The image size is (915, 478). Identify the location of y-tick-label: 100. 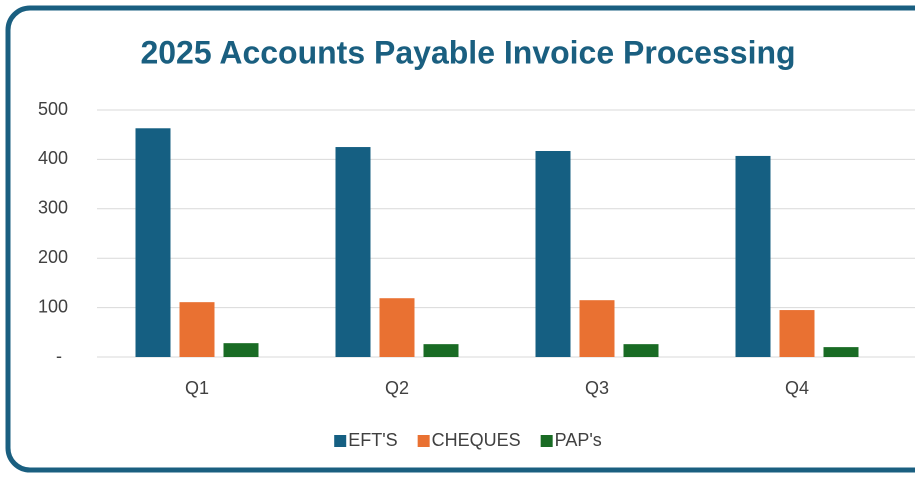
(53, 306).